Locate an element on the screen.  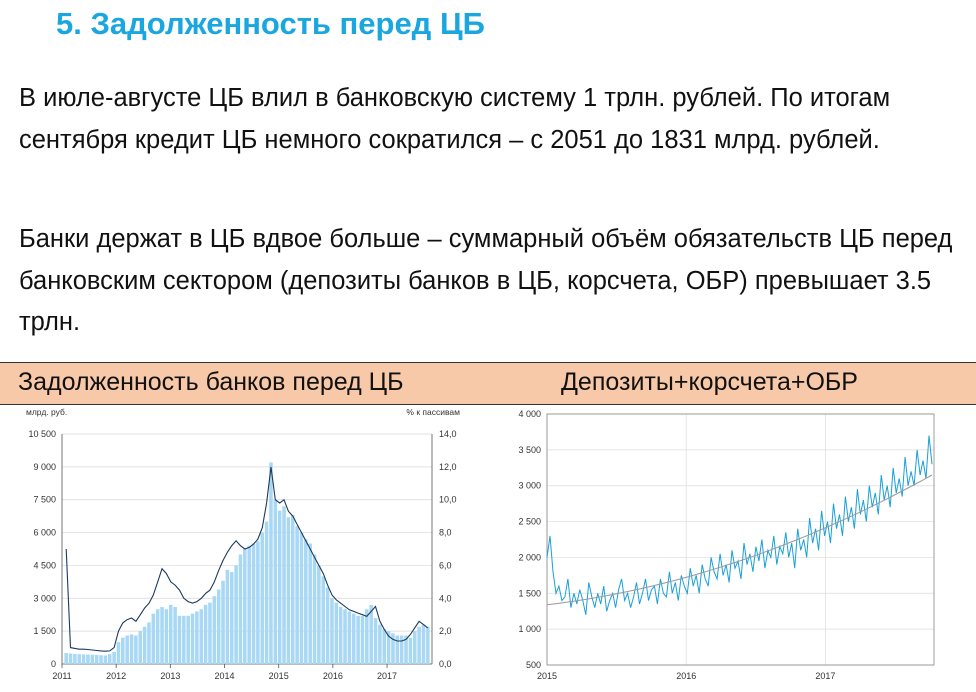
y-tick-label-right: 0,0 is located at coordinates (445, 664).